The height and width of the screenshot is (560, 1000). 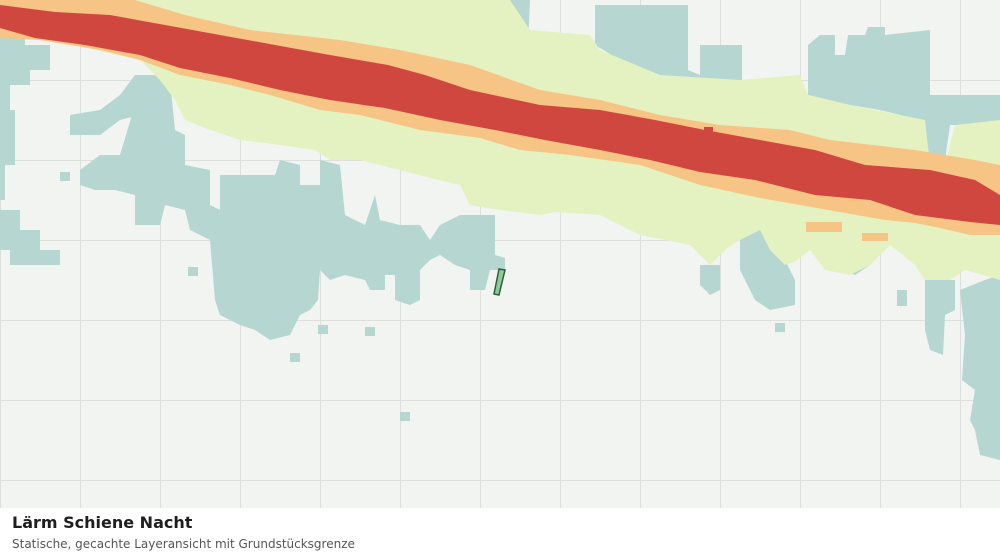 What do you see at coordinates (499, 282) in the screenshot?
I see `parcel-boundary` at bounding box center [499, 282].